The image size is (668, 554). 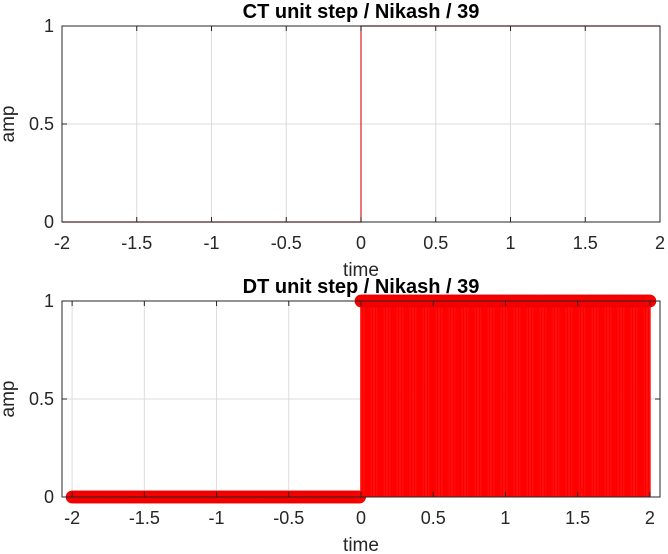 I want to click on ct-ylabel: amp, so click(x=9, y=124).